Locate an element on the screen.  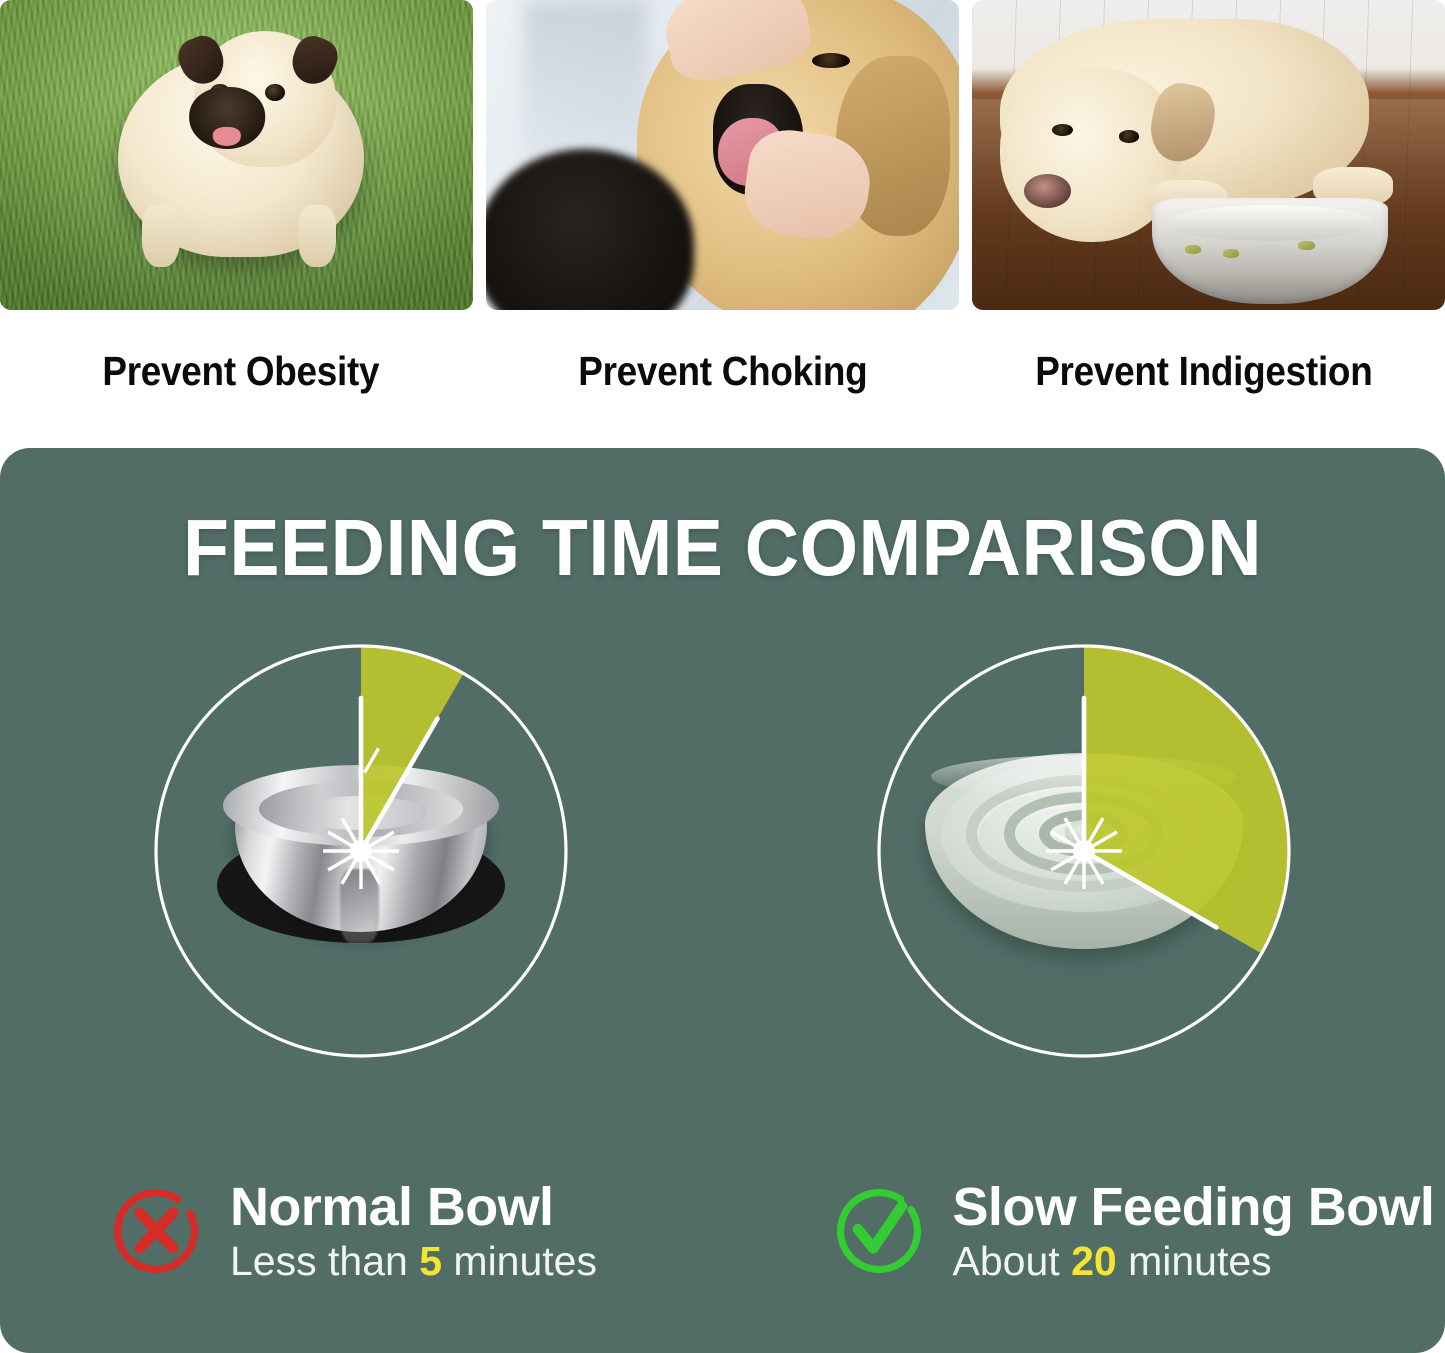
labrador-nose is located at coordinates (1048, 190).